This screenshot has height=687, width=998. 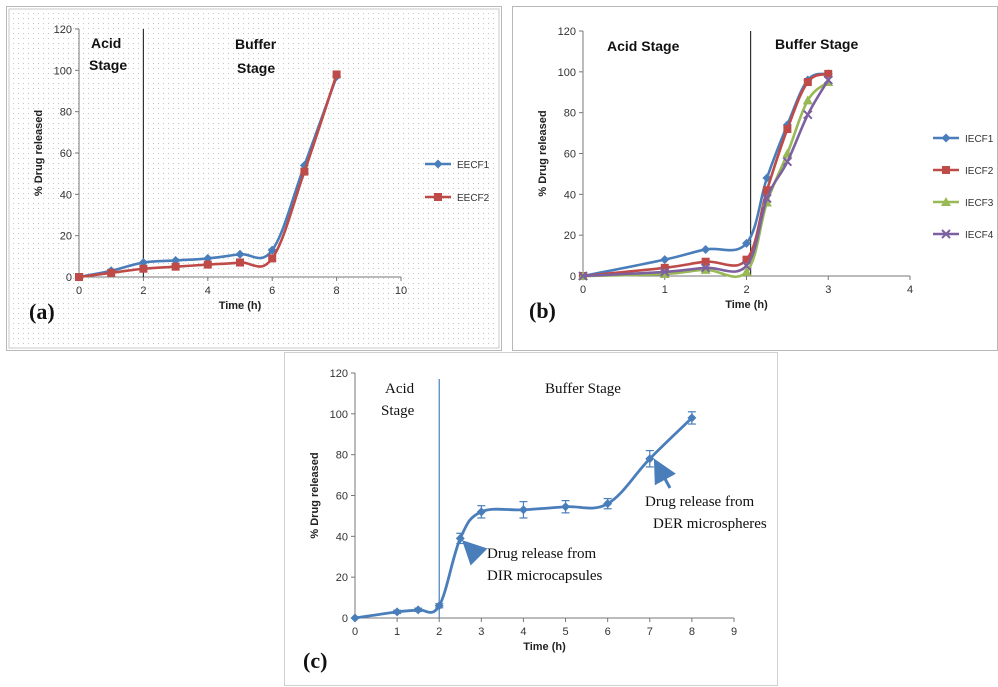 I want to click on buffer-stage-label-line2: Stage, so click(x=256, y=68).